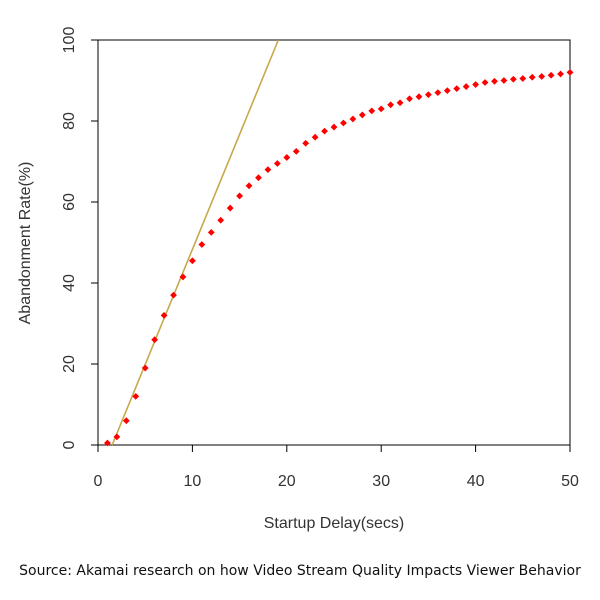 The image size is (600, 600). I want to click on x-tick-label: 50, so click(570, 481).